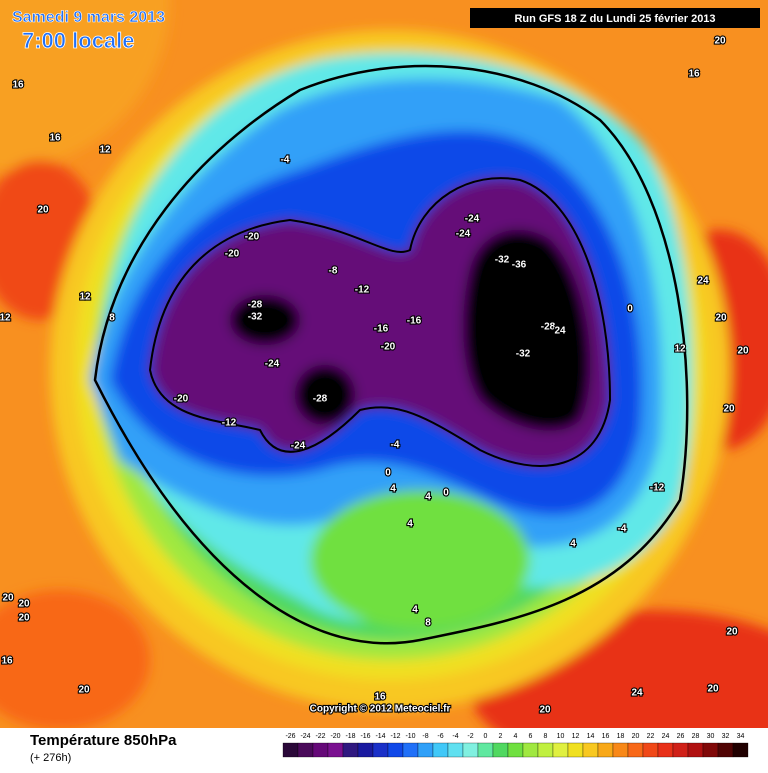  What do you see at coordinates (50, 758) in the screenshot?
I see `footer-lead: (+ 276h)` at bounding box center [50, 758].